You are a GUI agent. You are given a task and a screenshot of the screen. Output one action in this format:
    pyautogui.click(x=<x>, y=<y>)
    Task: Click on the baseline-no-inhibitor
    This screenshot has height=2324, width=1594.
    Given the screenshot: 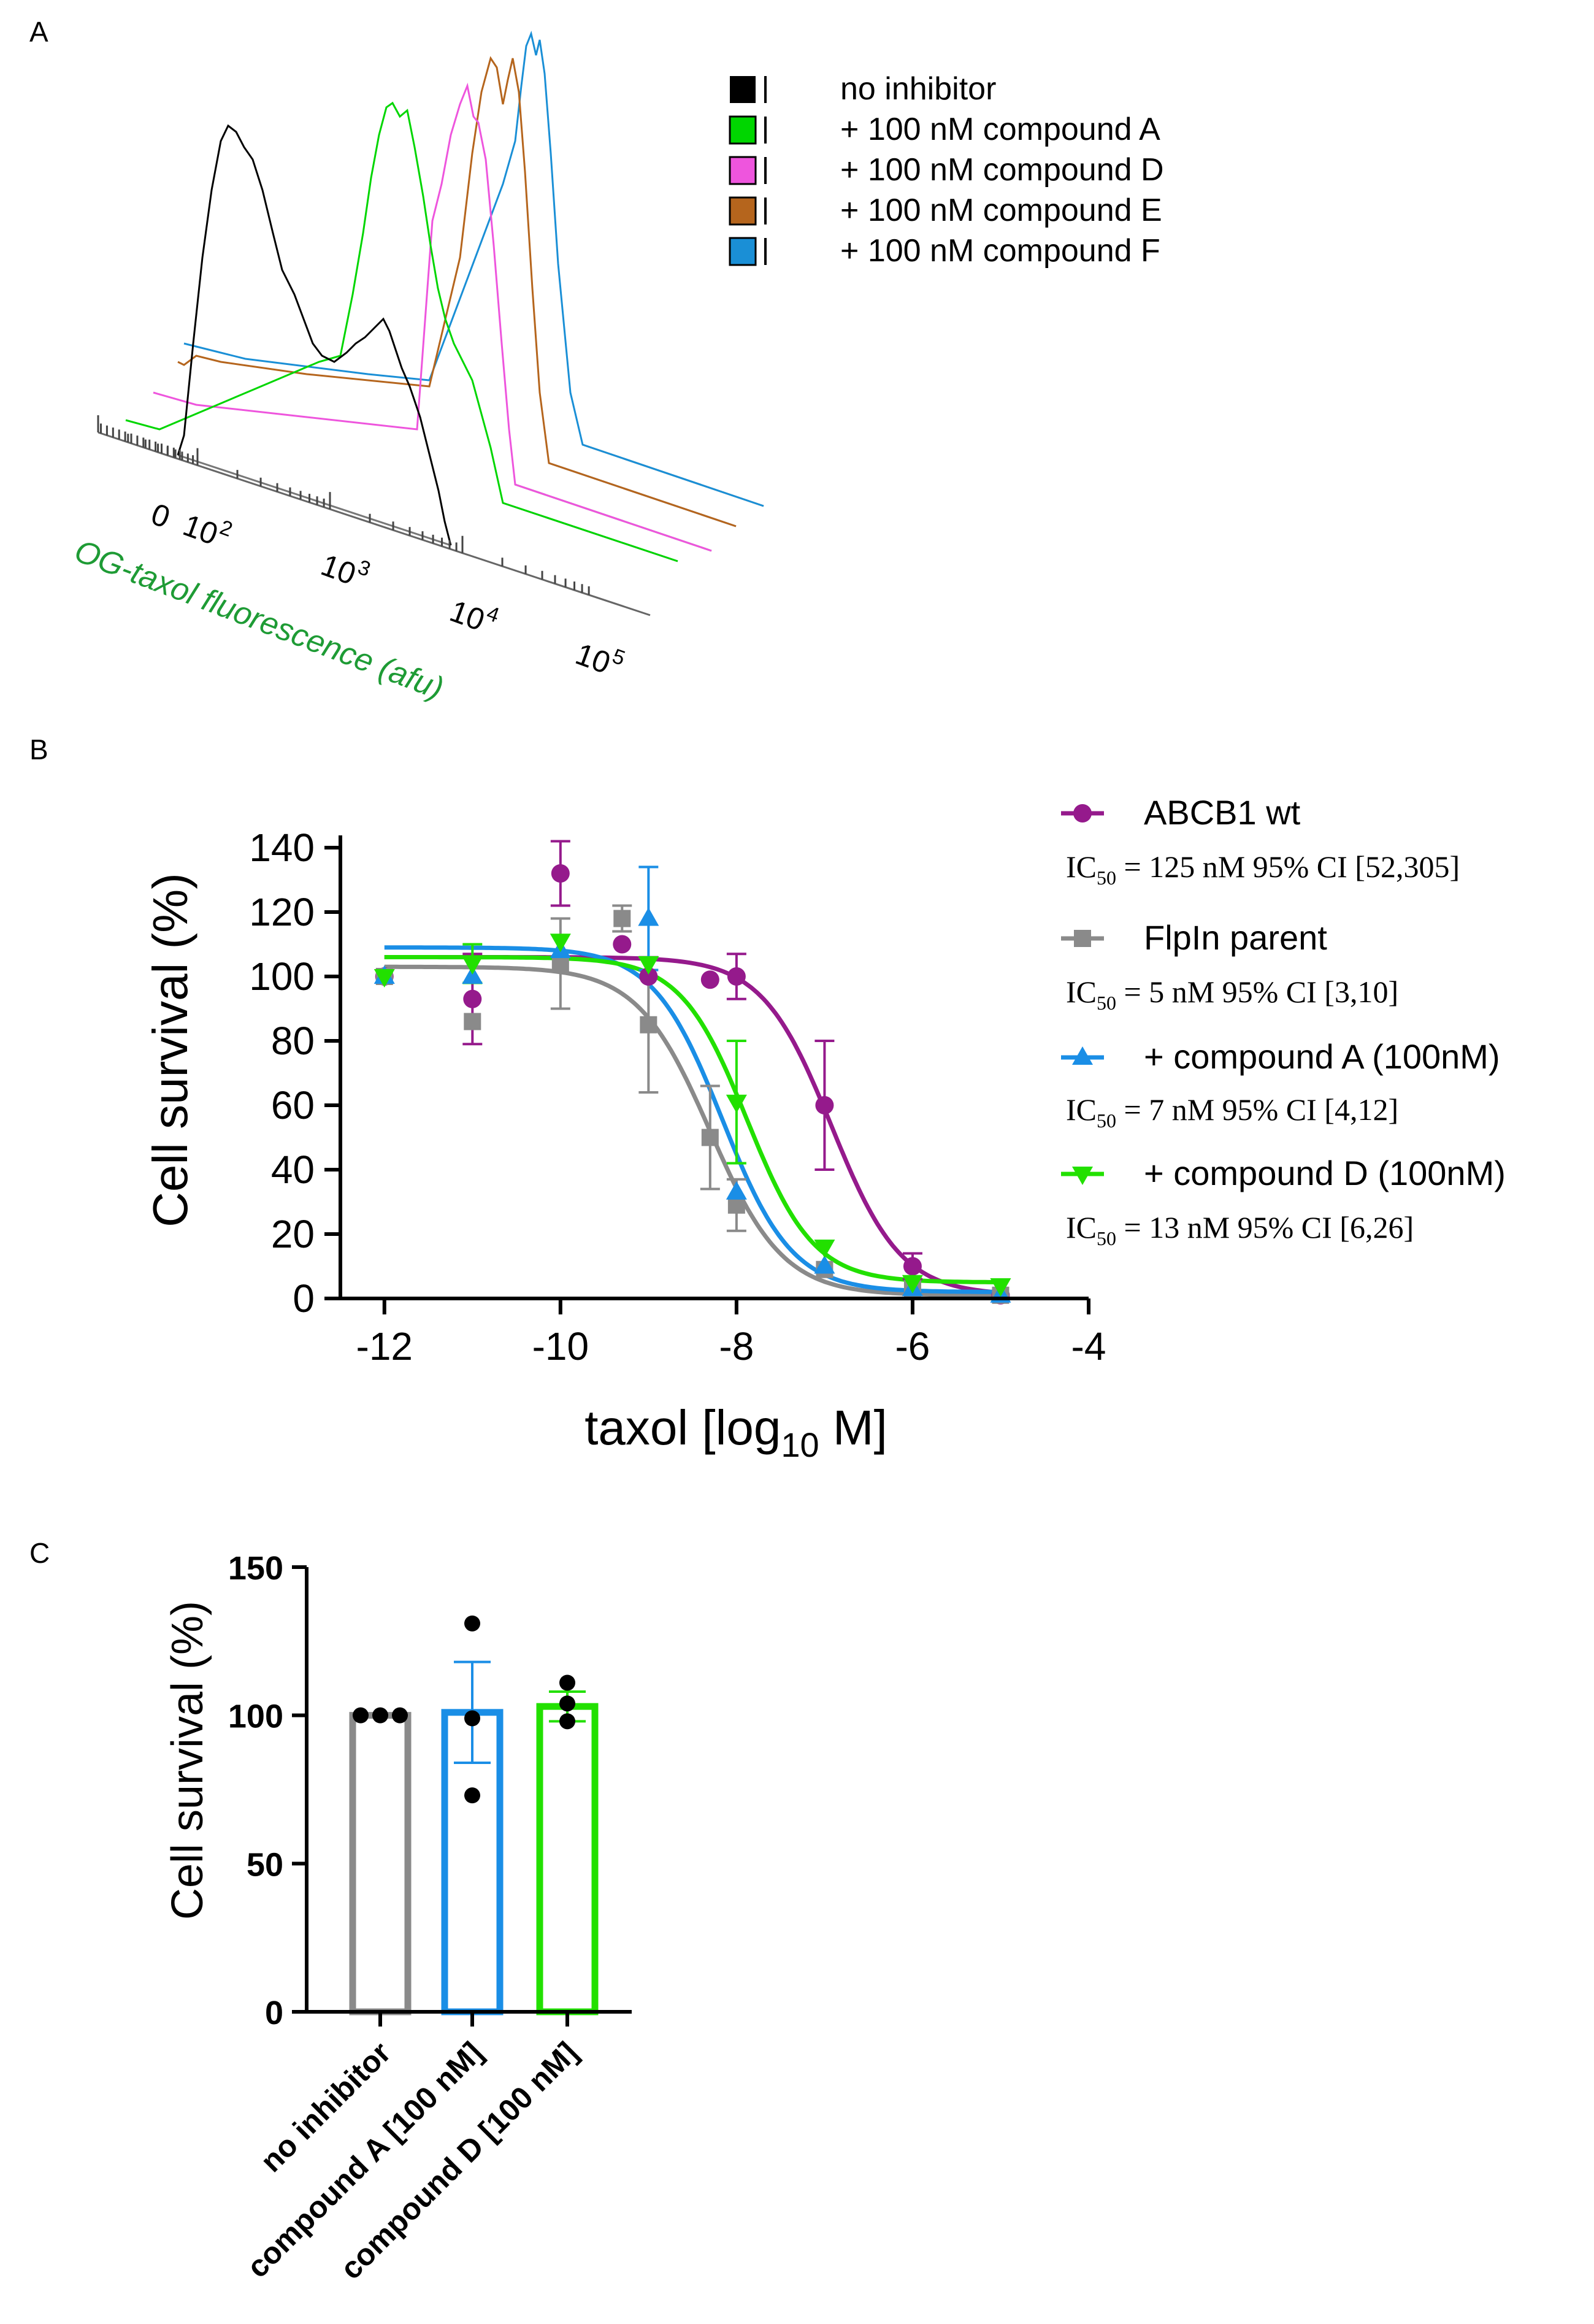 What is the action you would take?
    pyautogui.click(x=314, y=500)
    